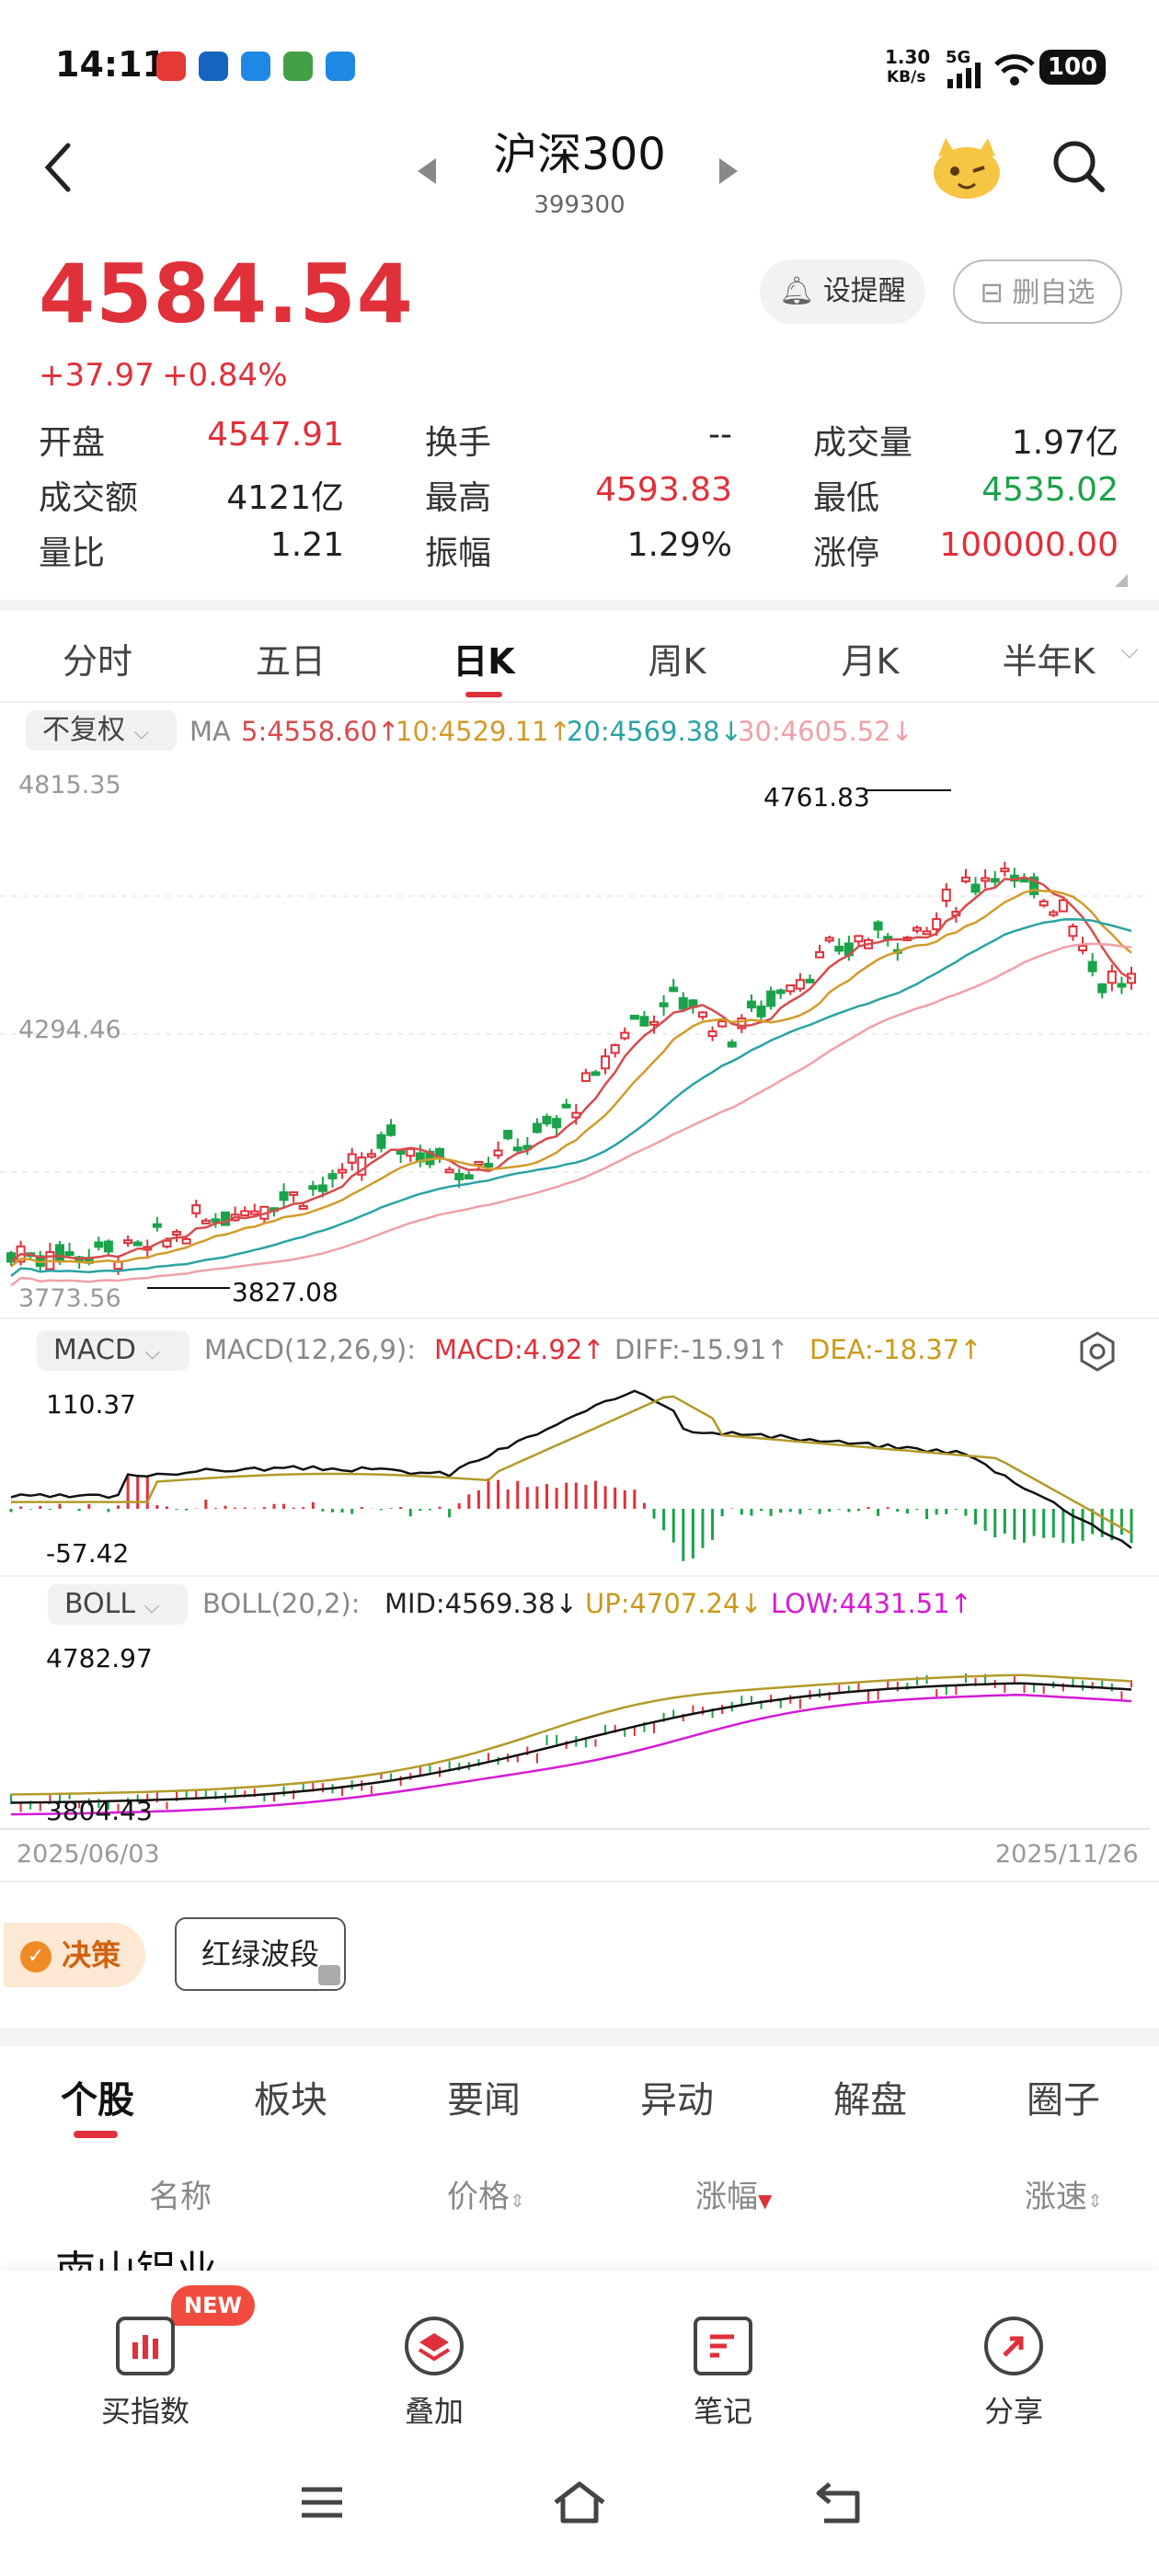 Image resolution: width=1159 pixels, height=2576 pixels. What do you see at coordinates (571, 1114) in the screenshot?
I see `ma-line` at bounding box center [571, 1114].